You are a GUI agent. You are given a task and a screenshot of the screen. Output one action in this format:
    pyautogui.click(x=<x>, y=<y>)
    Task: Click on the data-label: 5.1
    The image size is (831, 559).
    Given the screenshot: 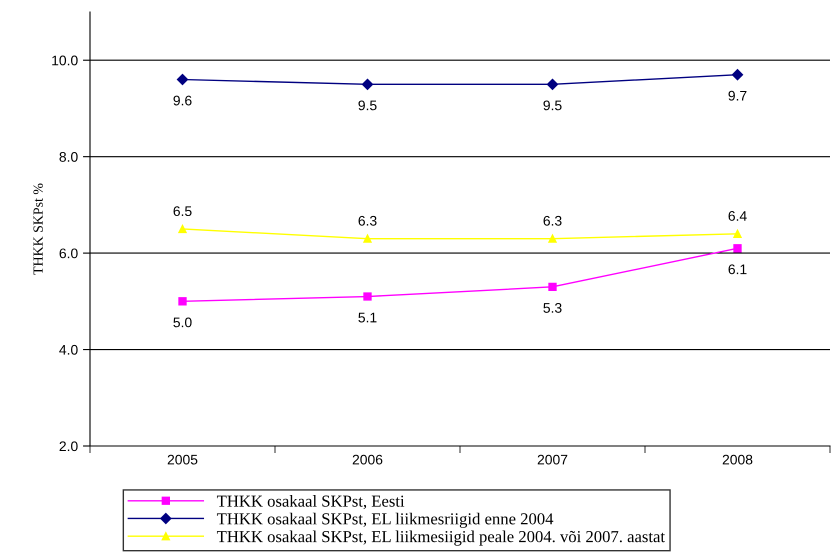 What is the action you would take?
    pyautogui.click(x=367, y=317)
    